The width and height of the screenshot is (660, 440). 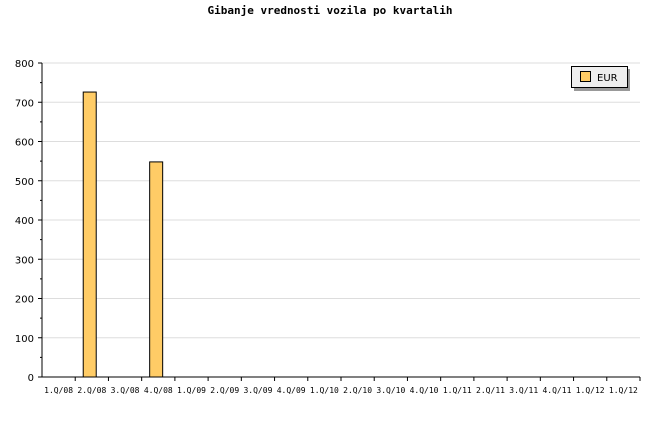 I want to click on y-tick-label: 0, so click(x=31, y=378).